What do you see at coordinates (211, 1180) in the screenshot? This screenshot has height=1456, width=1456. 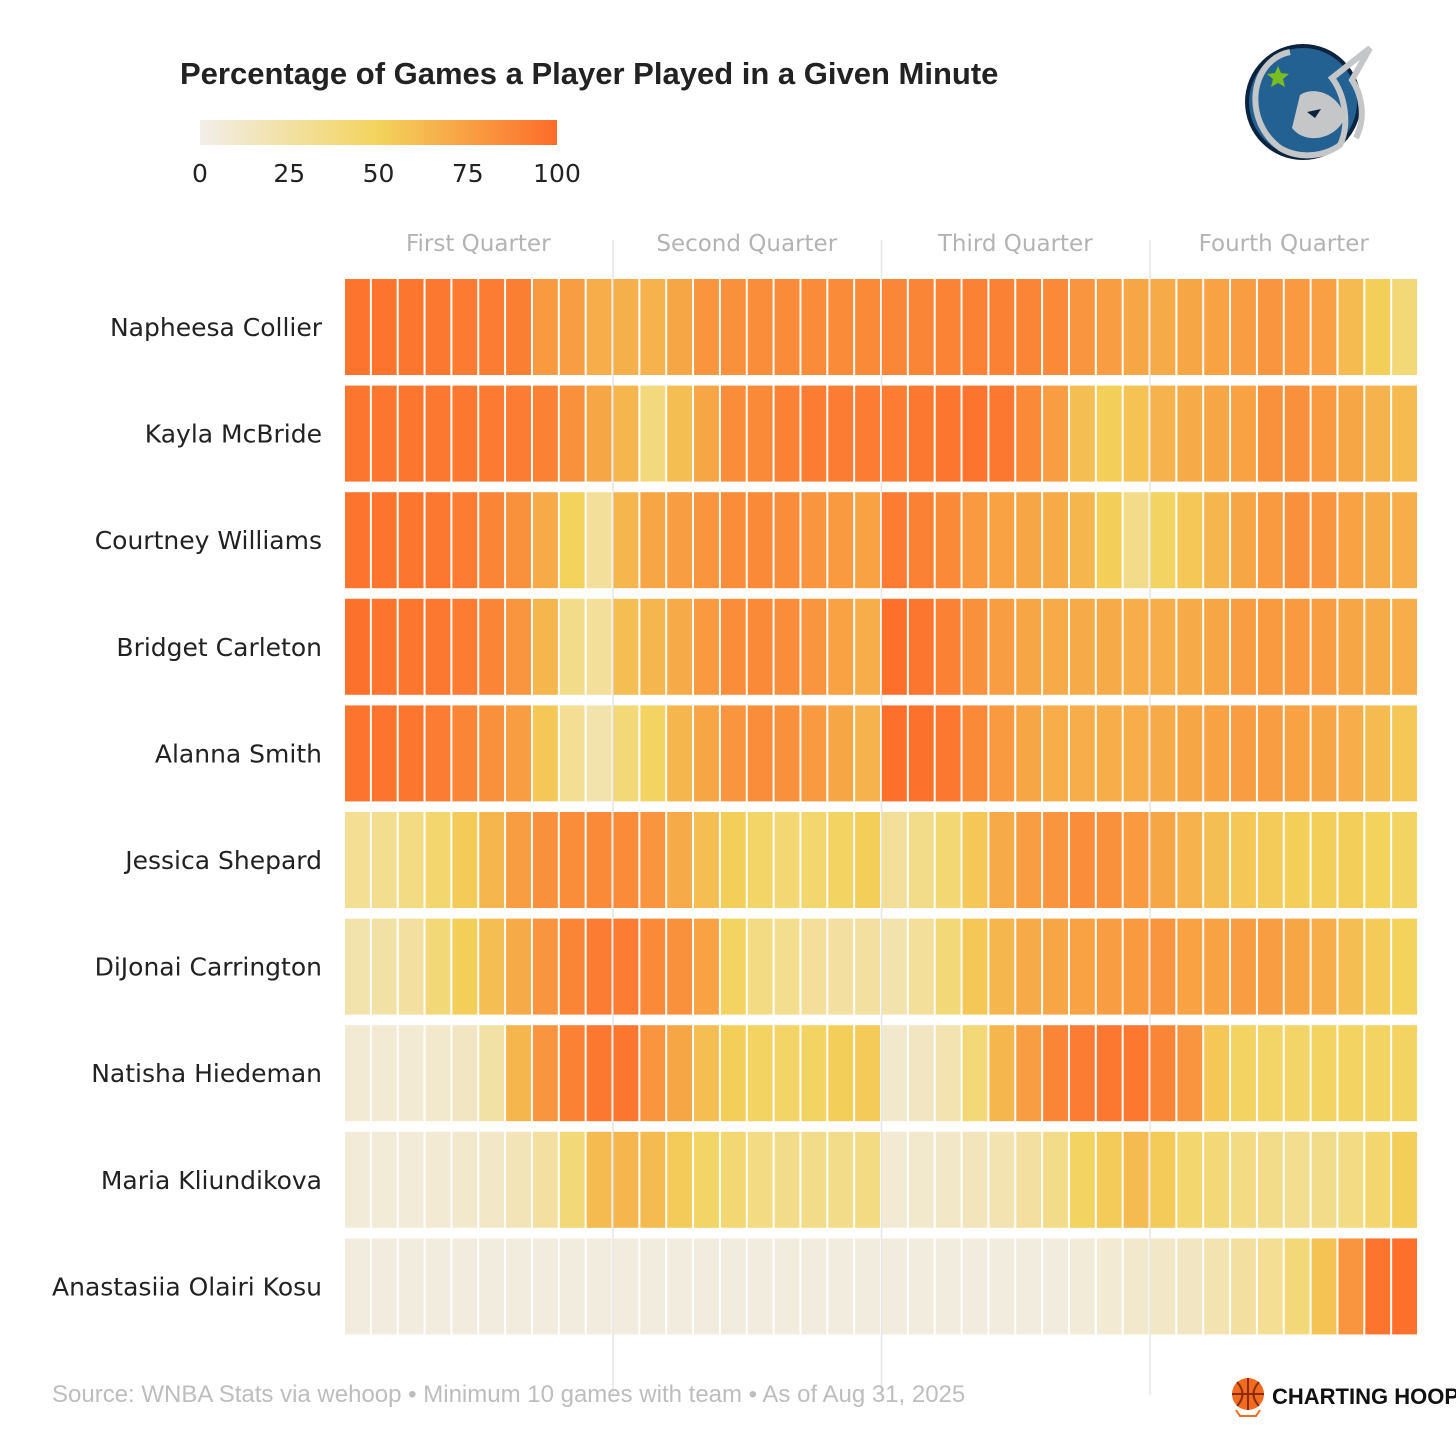 I see `player-label: Maria Kliundikova` at bounding box center [211, 1180].